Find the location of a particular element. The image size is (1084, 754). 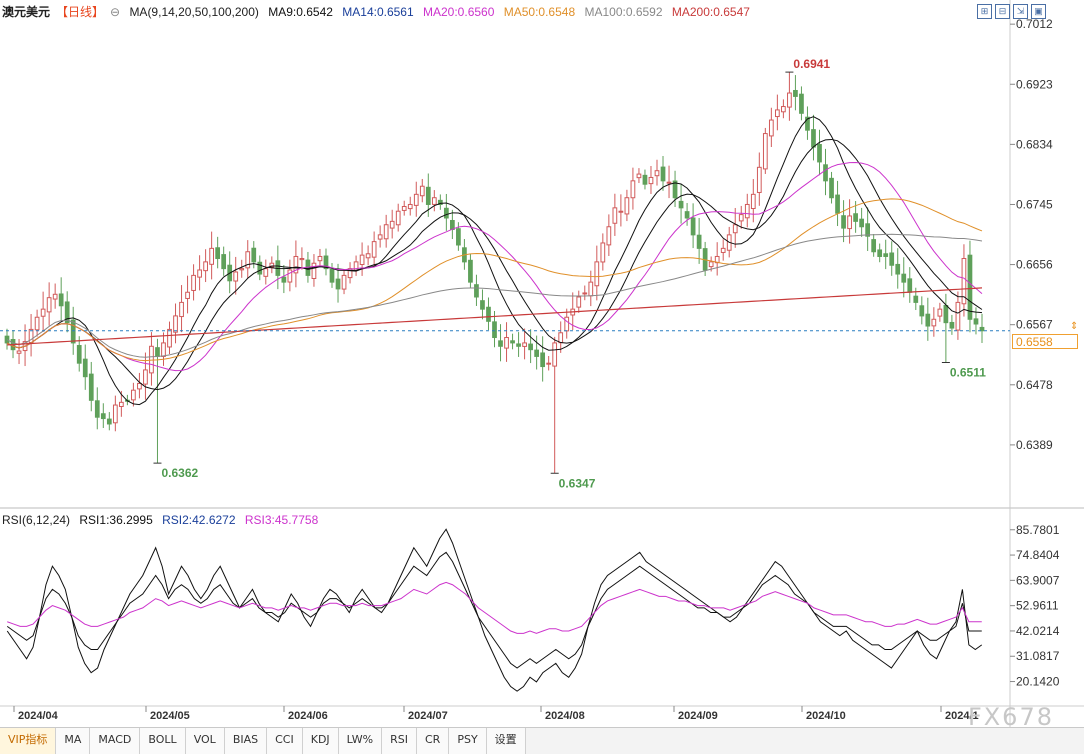

indicator-tab: MACD is located at coordinates (115, 741).